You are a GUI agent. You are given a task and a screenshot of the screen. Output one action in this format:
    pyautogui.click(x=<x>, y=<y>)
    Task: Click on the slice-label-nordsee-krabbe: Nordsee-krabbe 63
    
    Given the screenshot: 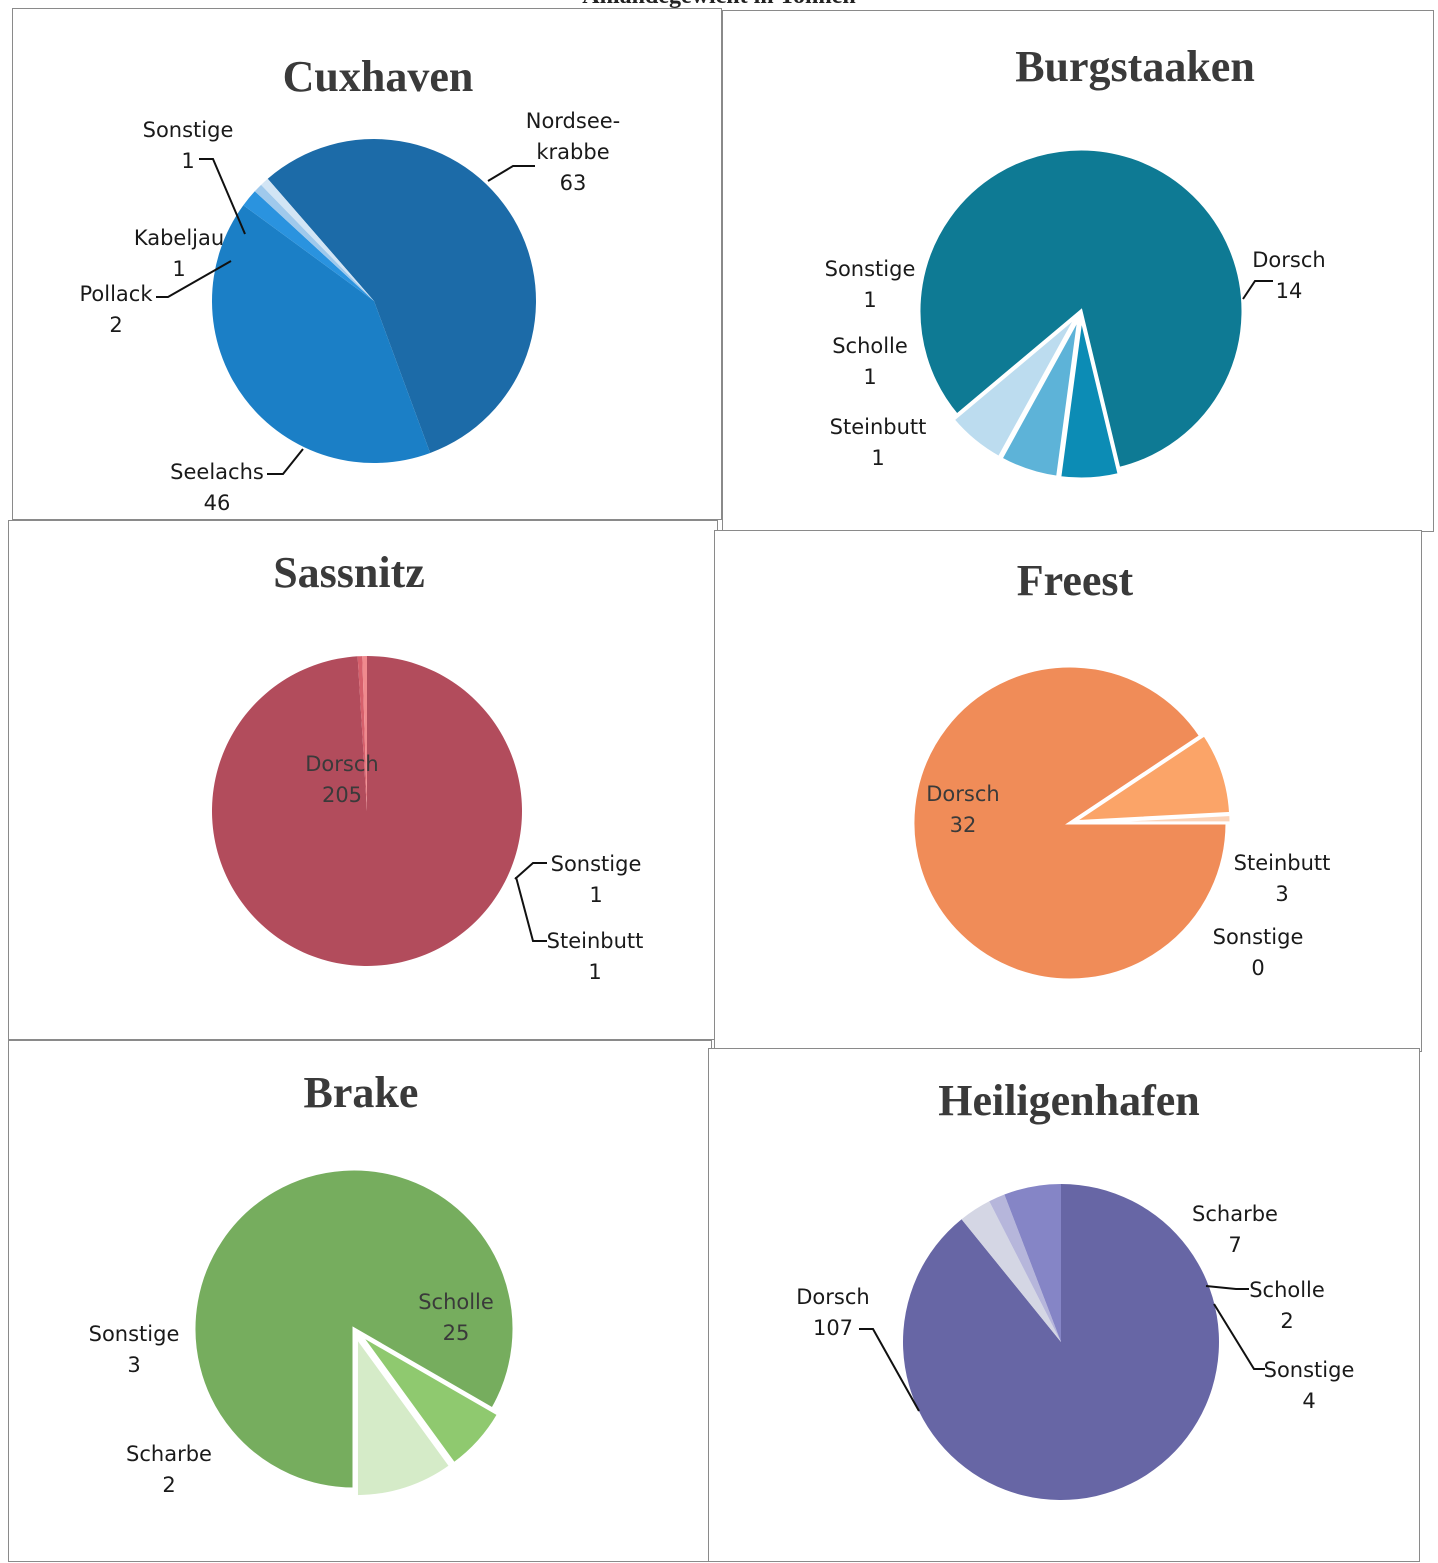 What is the action you would take?
    pyautogui.click(x=573, y=152)
    